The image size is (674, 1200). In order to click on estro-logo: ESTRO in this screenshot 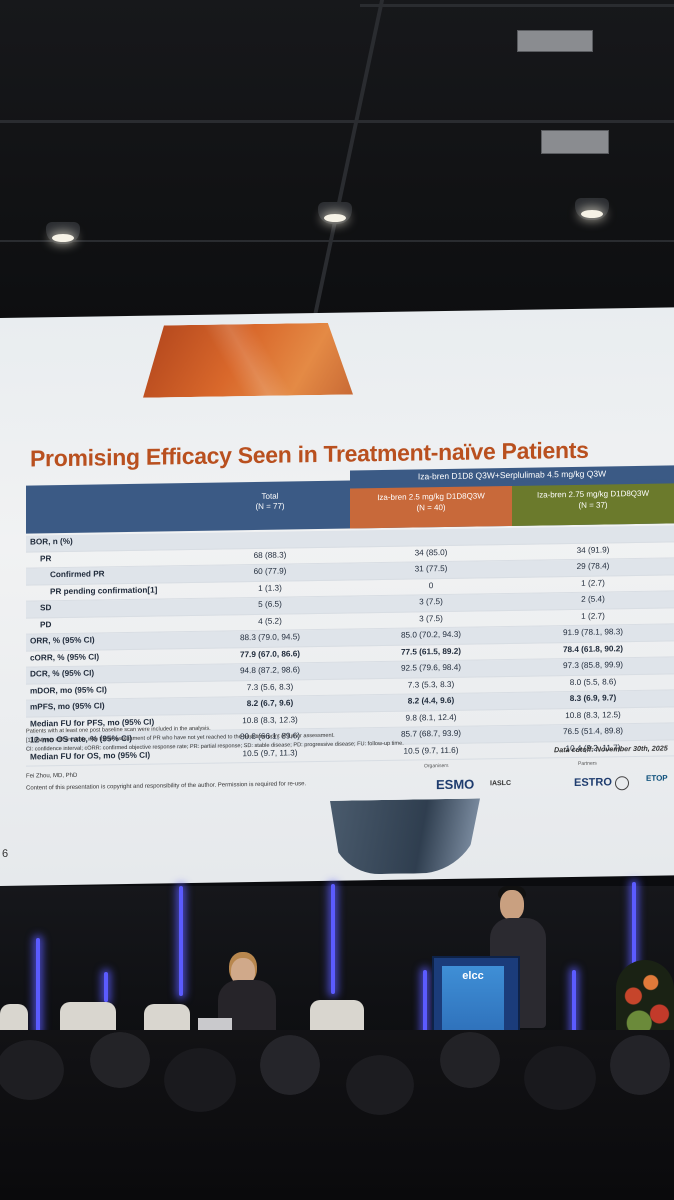, I will do `click(593, 782)`.